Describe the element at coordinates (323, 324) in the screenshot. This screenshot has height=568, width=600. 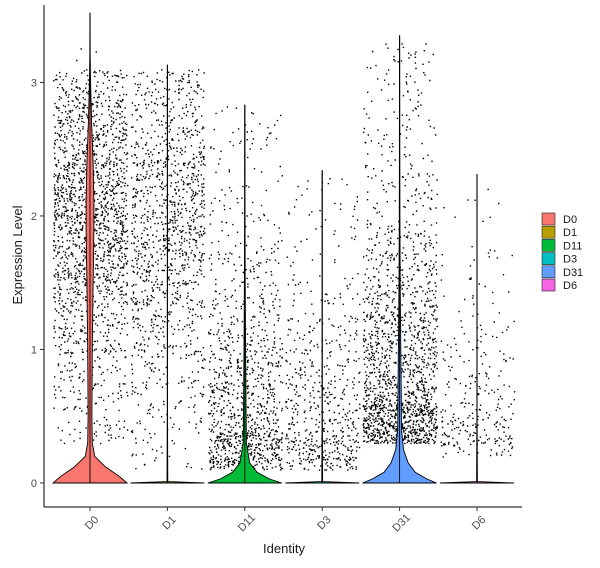
I see `points-d3` at that location.